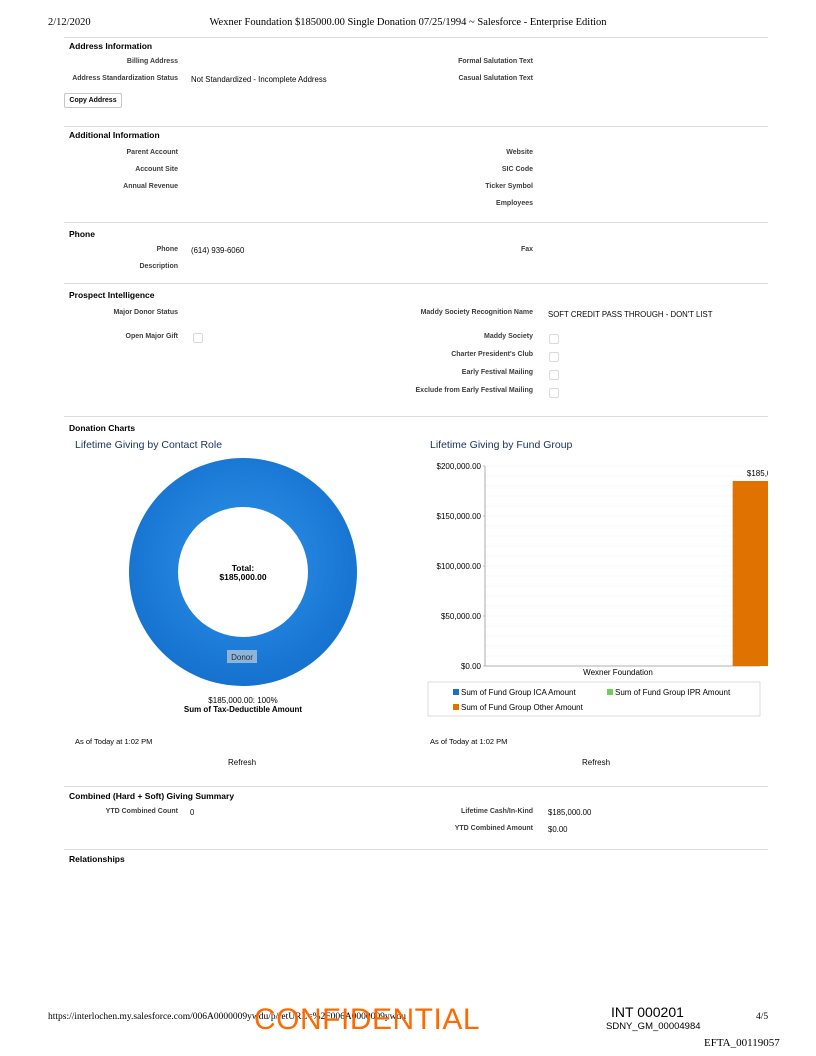 The image size is (816, 1056). What do you see at coordinates (243, 577) in the screenshot?
I see `donut-total-value: $185,000.00` at bounding box center [243, 577].